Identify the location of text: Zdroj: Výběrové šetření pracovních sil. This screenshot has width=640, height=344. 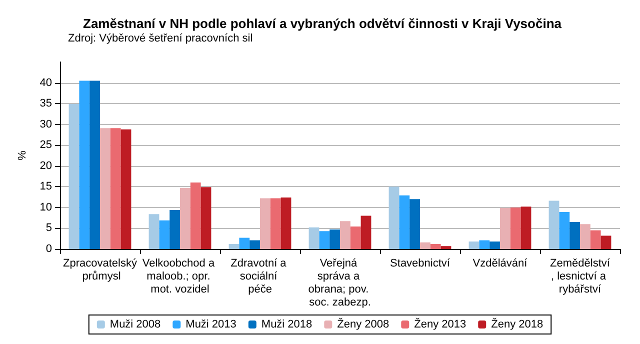
(160, 38).